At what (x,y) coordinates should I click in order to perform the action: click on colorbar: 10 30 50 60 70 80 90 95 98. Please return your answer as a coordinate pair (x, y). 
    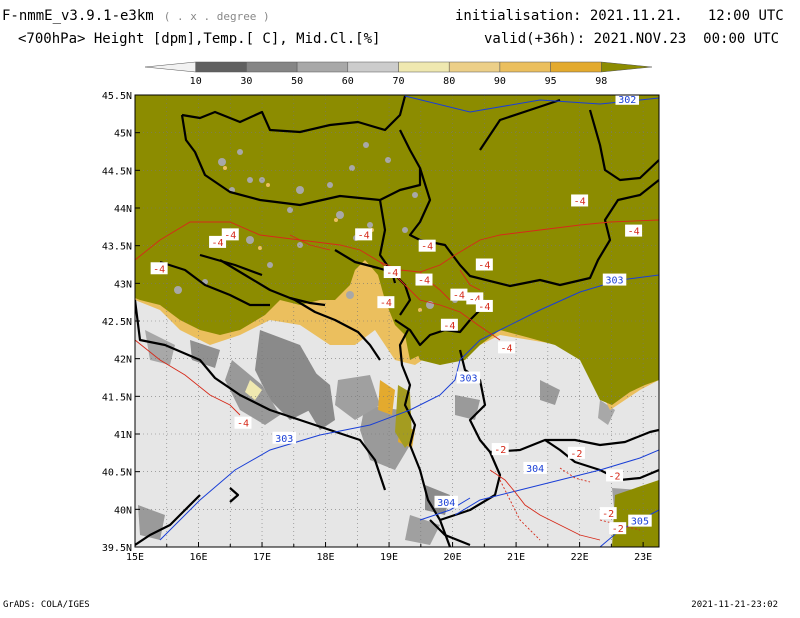
    Looking at the image, I should click on (398, 74).